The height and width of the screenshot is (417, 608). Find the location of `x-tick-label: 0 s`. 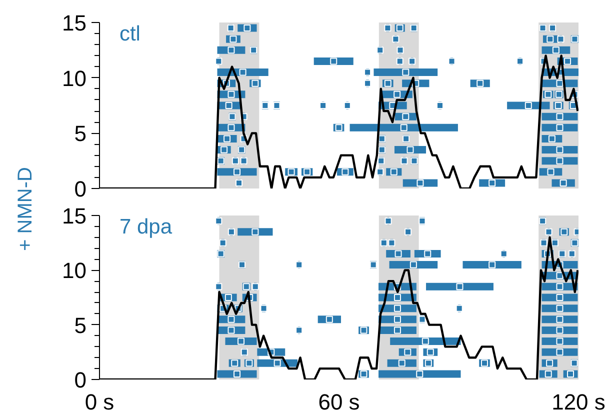

x-tick-label: 0 s is located at coordinates (99, 402).